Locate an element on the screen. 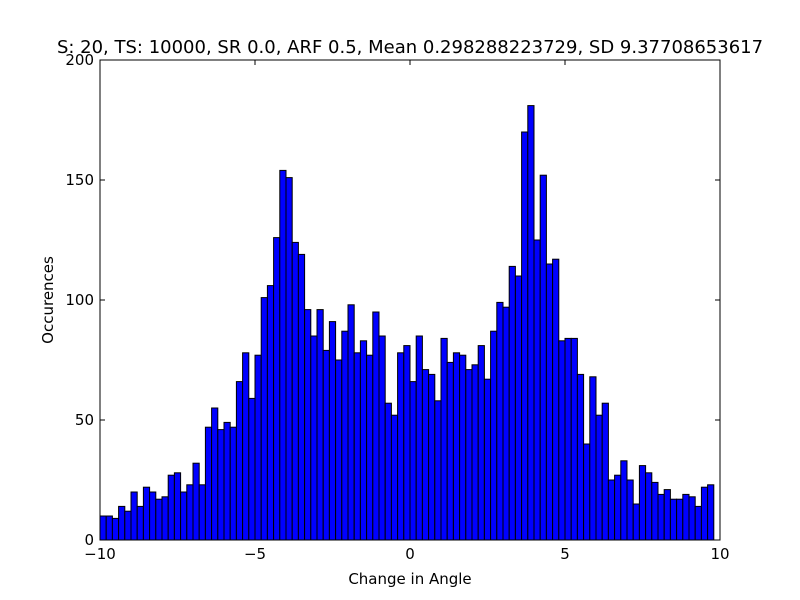 The width and height of the screenshot is (800, 600). y-tick-label: 100 is located at coordinates (79, 300).